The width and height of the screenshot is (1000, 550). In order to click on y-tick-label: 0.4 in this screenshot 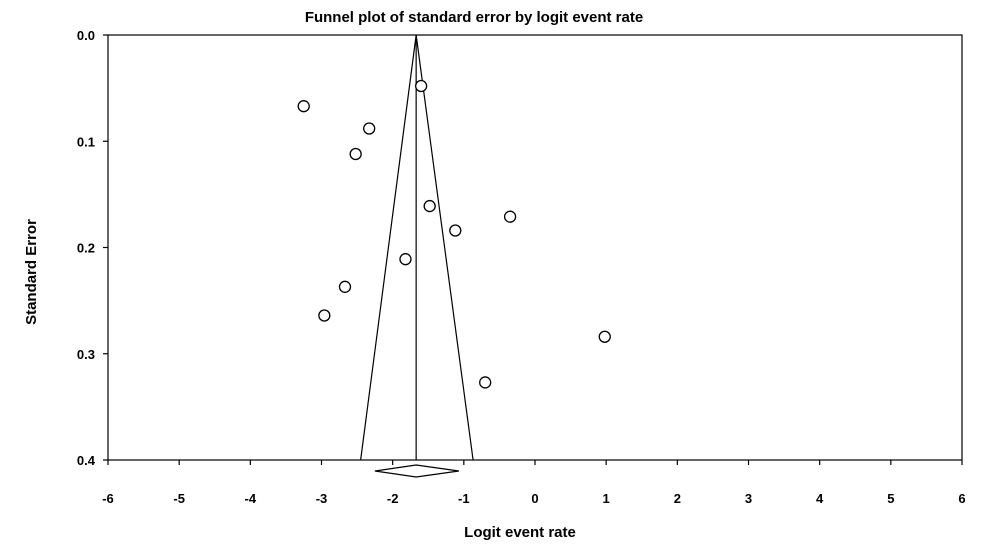, I will do `click(86, 460)`.